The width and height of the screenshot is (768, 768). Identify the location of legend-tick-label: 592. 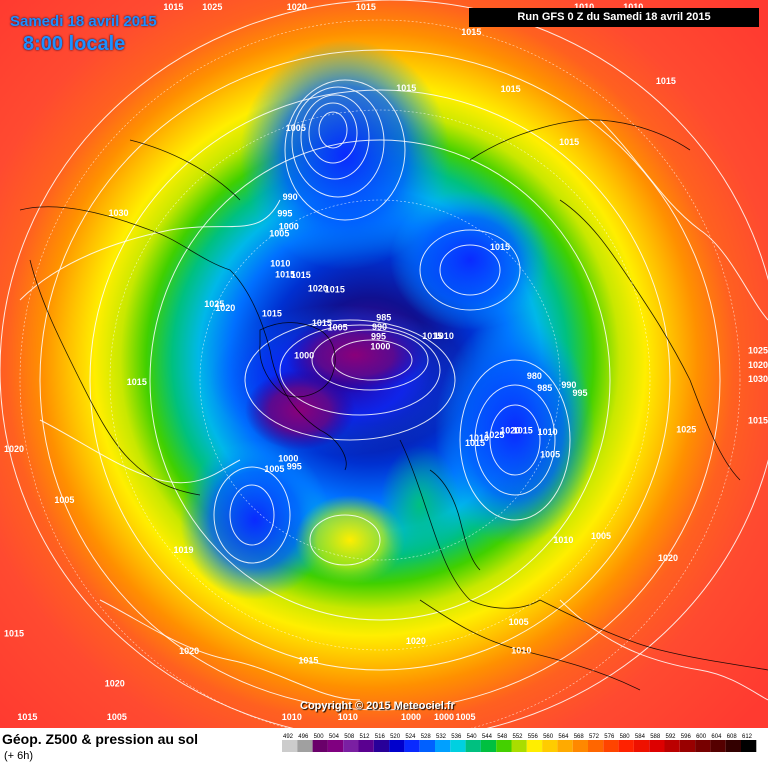
(671, 737).